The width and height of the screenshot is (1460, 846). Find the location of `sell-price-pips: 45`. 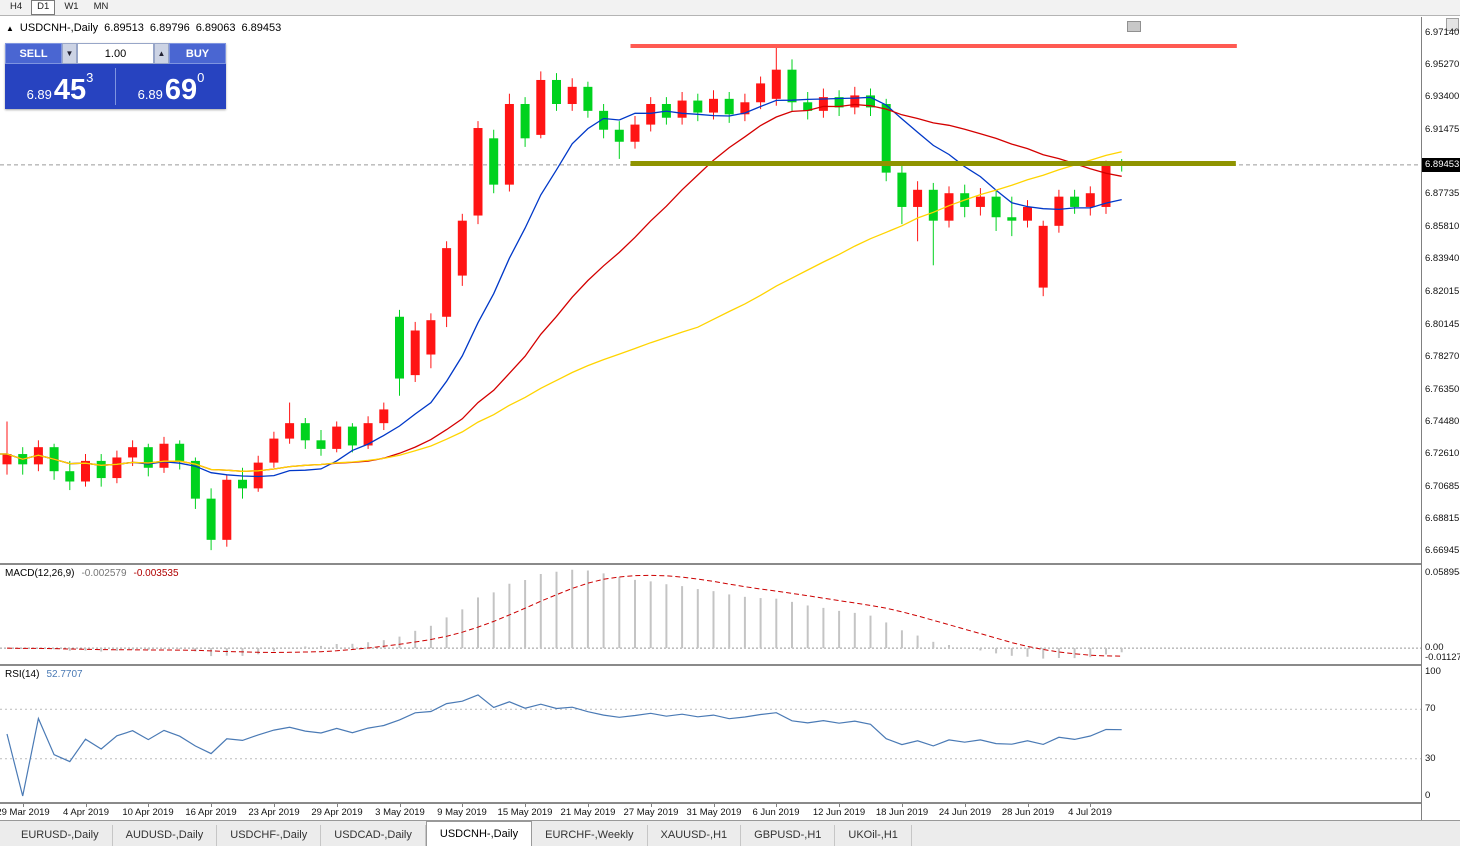

sell-price-pips: 45 is located at coordinates (70, 90).